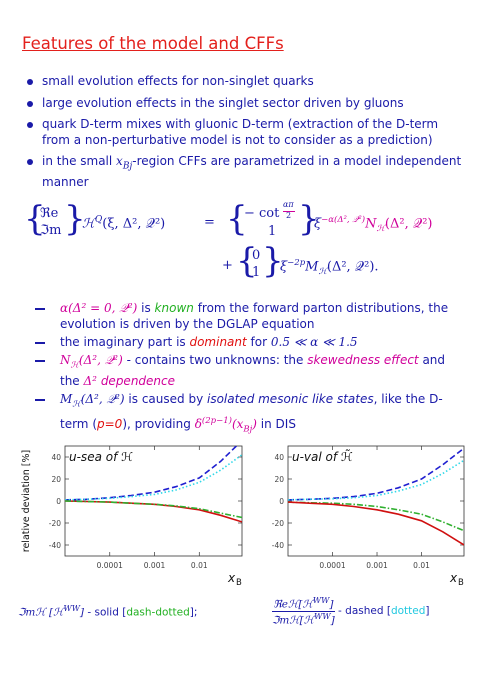 The image size is (494, 700). Describe the element at coordinates (256, 272) in the screenshot. I see `math: 1` at that location.